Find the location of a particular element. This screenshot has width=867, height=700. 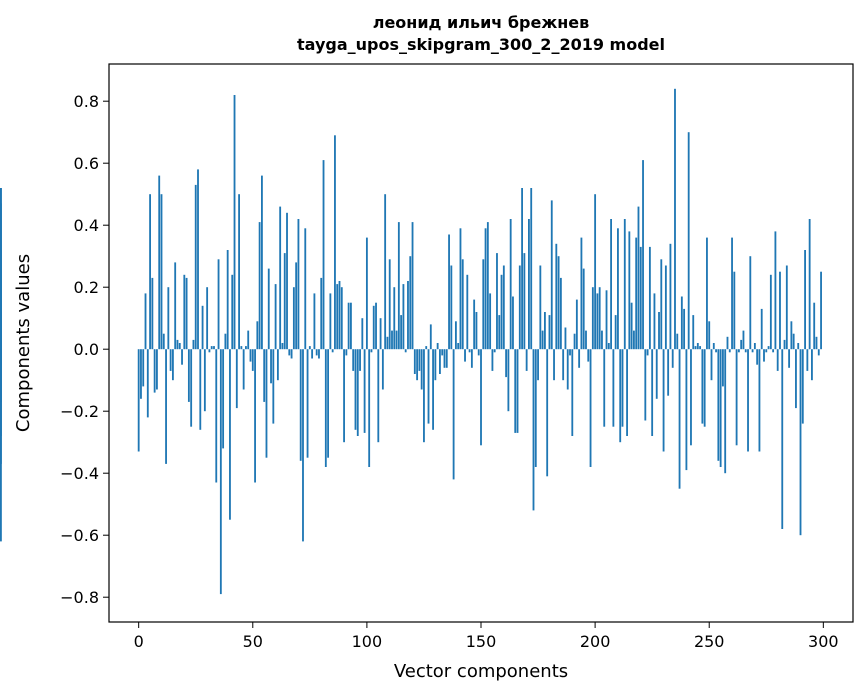

y-tick-label: 0.6 is located at coordinates (86, 163).